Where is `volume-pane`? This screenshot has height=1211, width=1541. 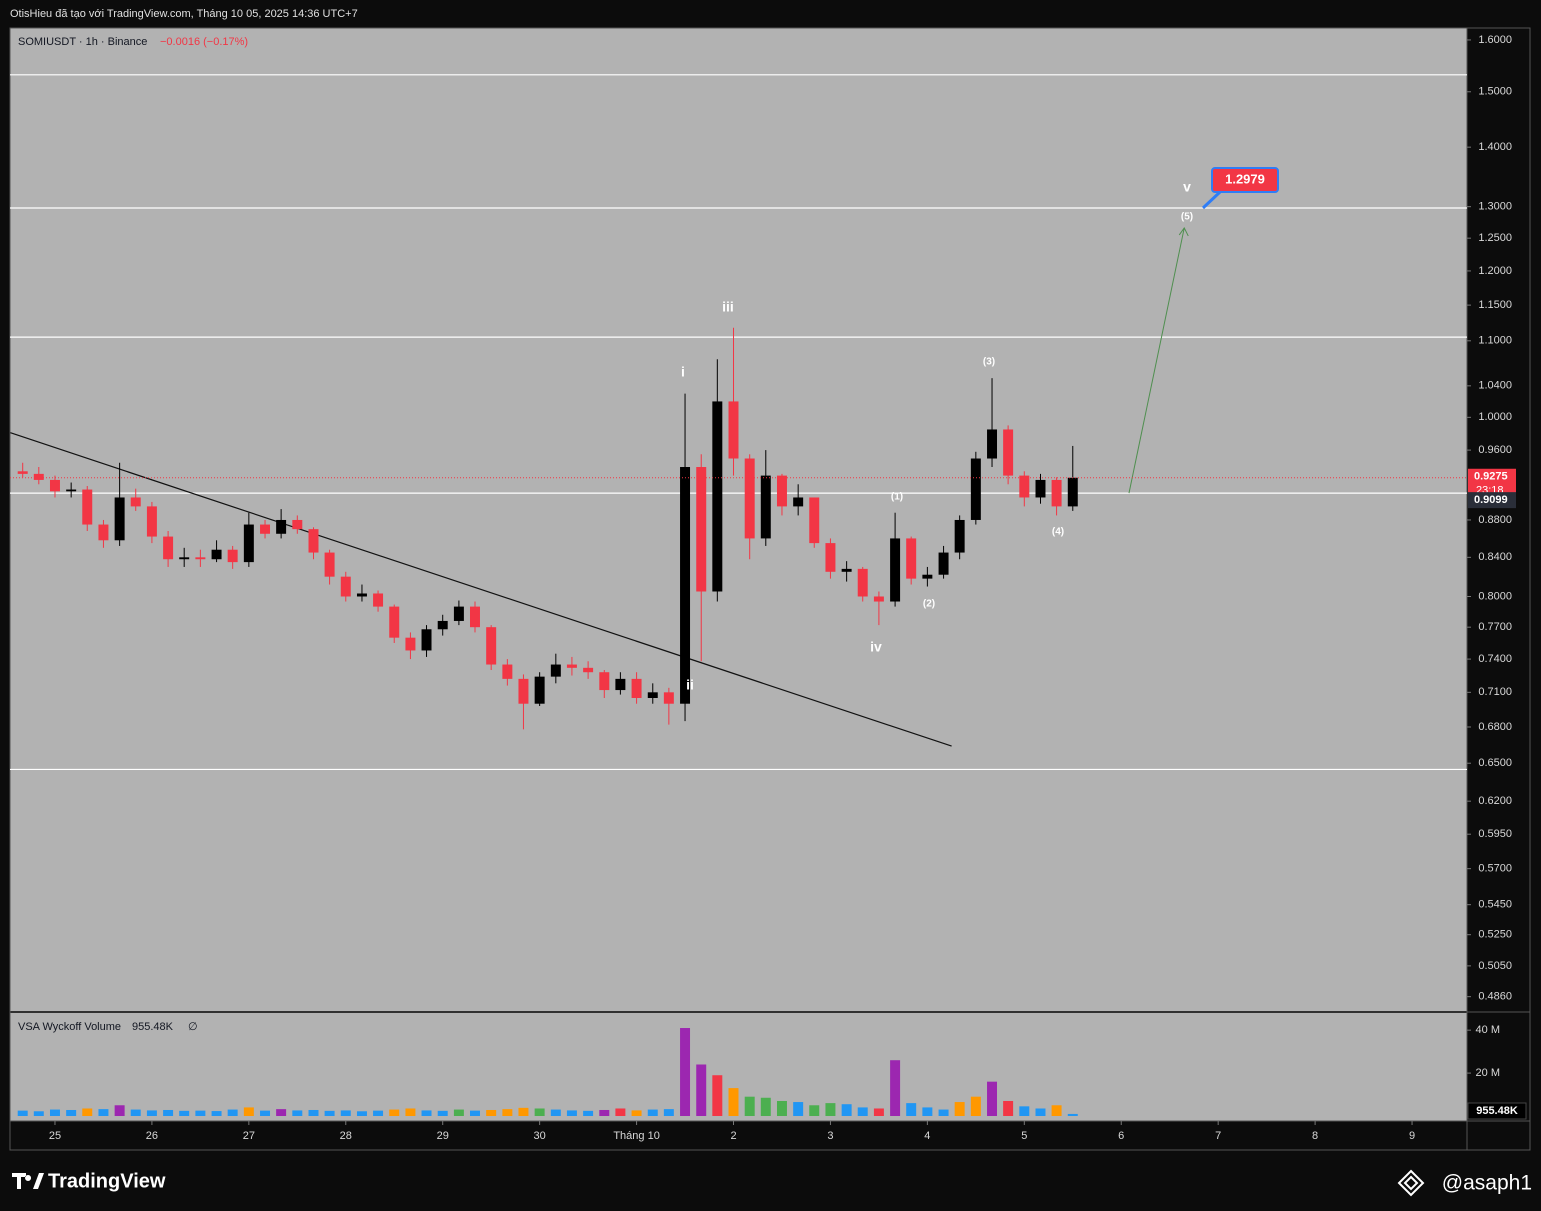
volume-pane is located at coordinates (738, 1067).